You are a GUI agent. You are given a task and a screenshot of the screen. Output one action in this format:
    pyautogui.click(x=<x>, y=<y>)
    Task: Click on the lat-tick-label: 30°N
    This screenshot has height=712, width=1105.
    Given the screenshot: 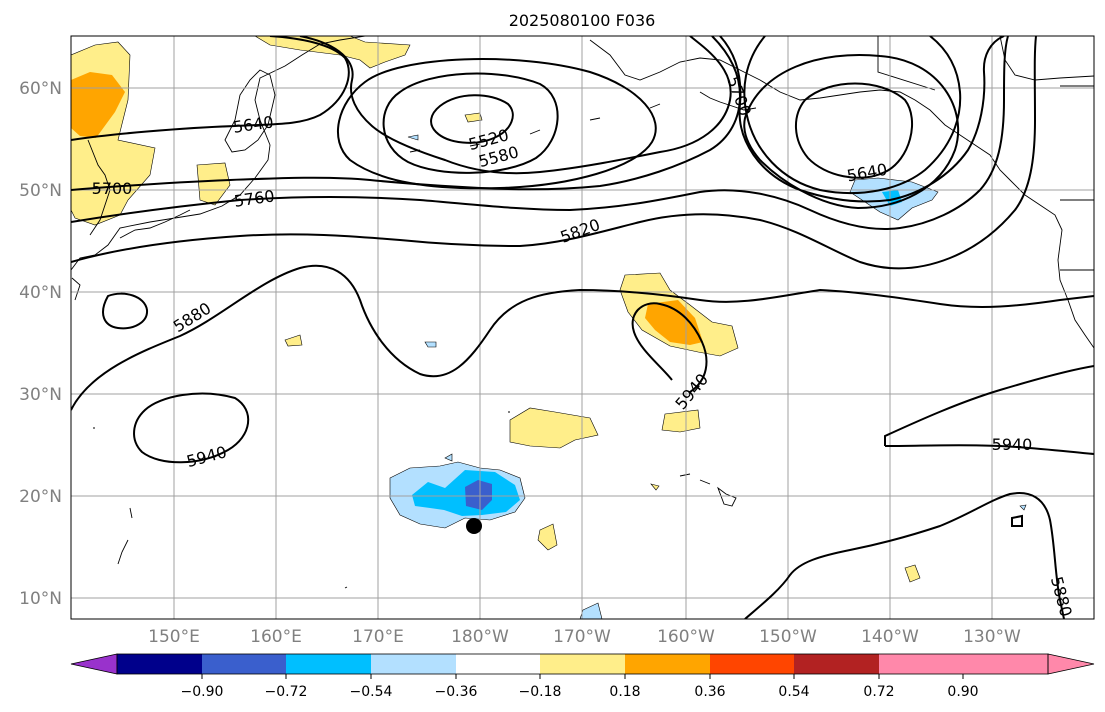 What is the action you would take?
    pyautogui.click(x=40, y=395)
    